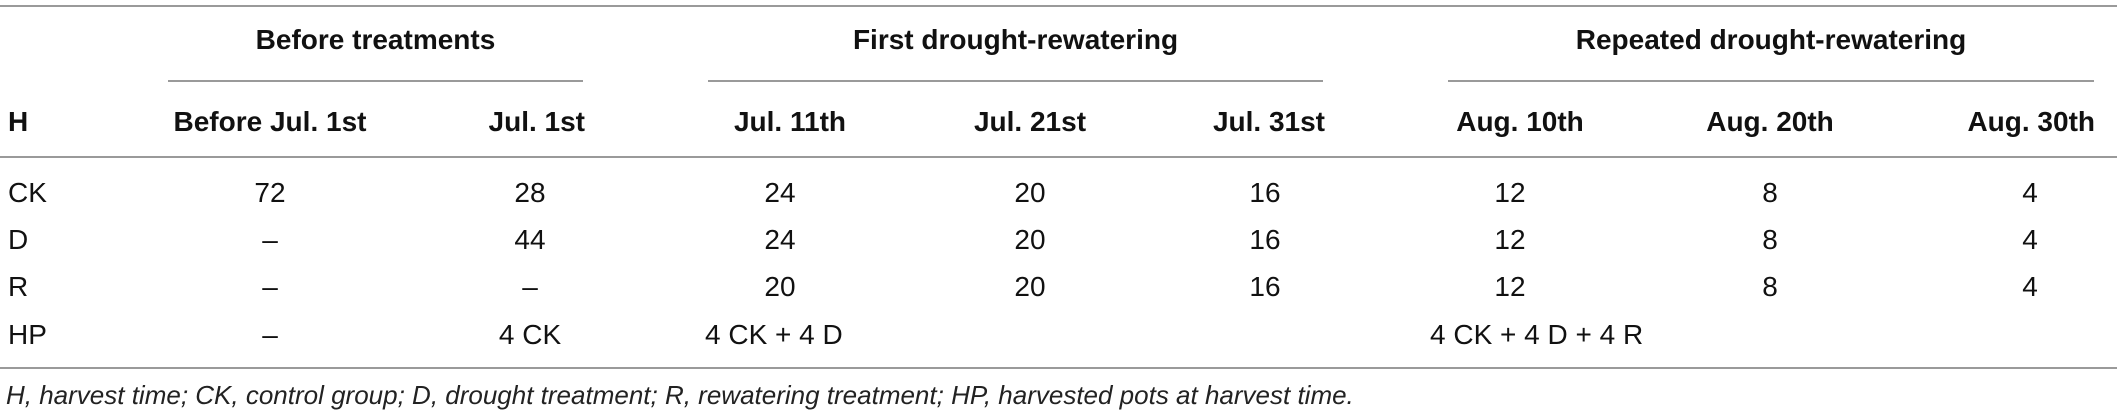 This screenshot has width=2117, height=420. What do you see at coordinates (1537, 334) in the screenshot?
I see `table-cell-hp-repeated: 4 CK + 4 D + 4 R` at bounding box center [1537, 334].